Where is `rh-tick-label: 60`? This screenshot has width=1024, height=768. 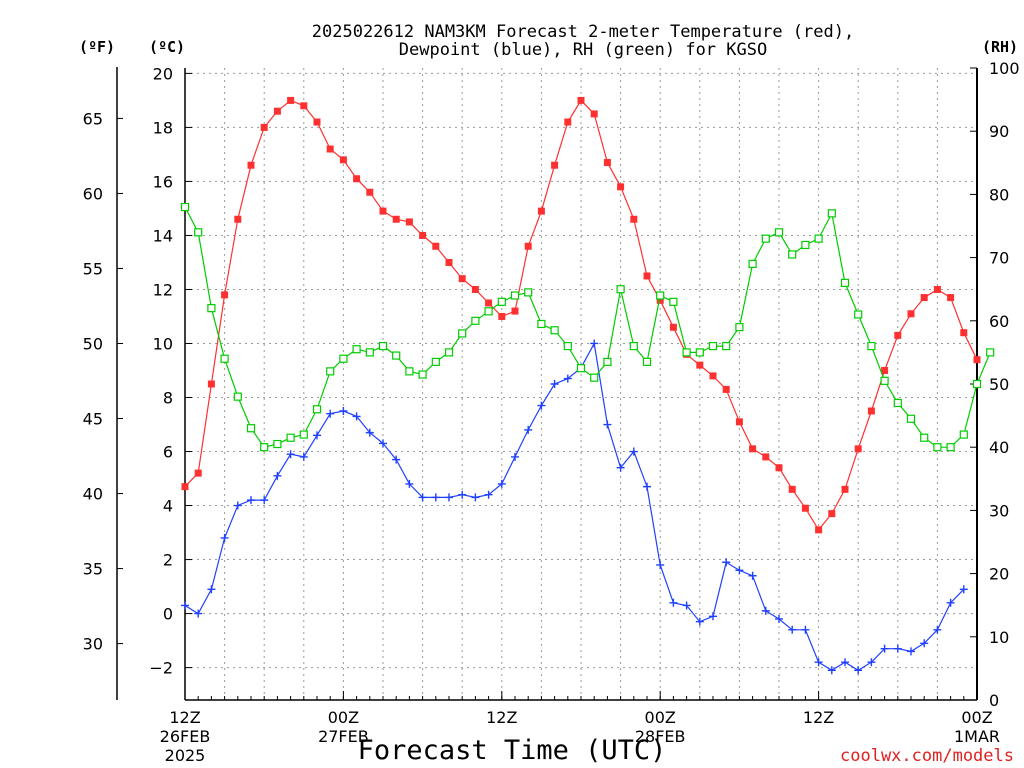 rh-tick-label: 60 is located at coordinates (999, 321).